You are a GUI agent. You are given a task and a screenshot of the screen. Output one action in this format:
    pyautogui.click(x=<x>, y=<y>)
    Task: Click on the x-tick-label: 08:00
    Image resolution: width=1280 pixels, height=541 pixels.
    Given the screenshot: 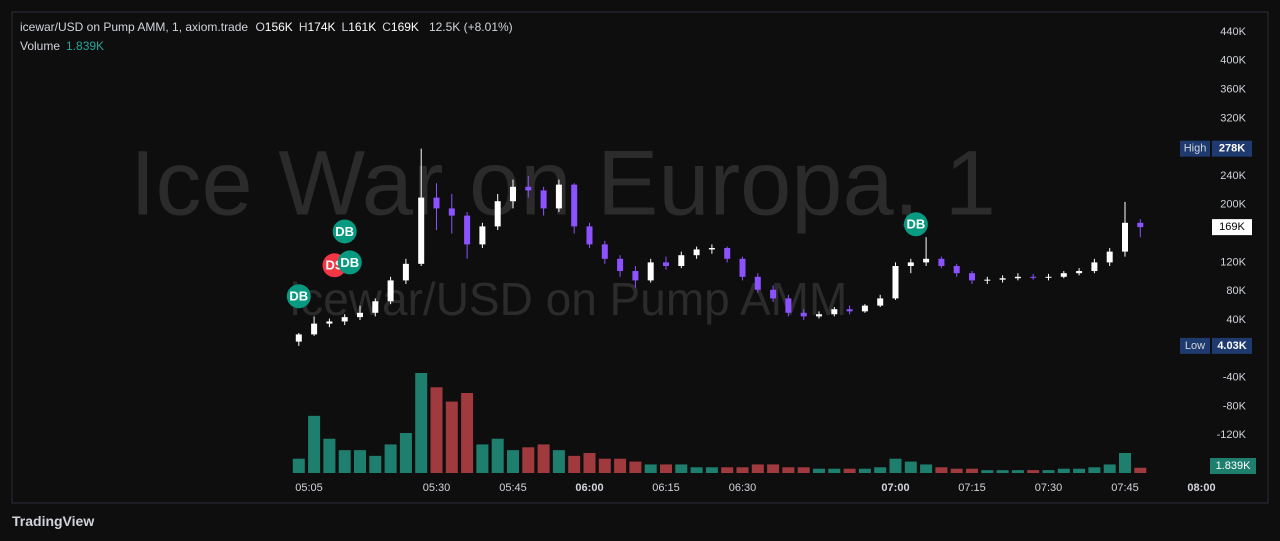 What is the action you would take?
    pyautogui.click(x=1201, y=488)
    